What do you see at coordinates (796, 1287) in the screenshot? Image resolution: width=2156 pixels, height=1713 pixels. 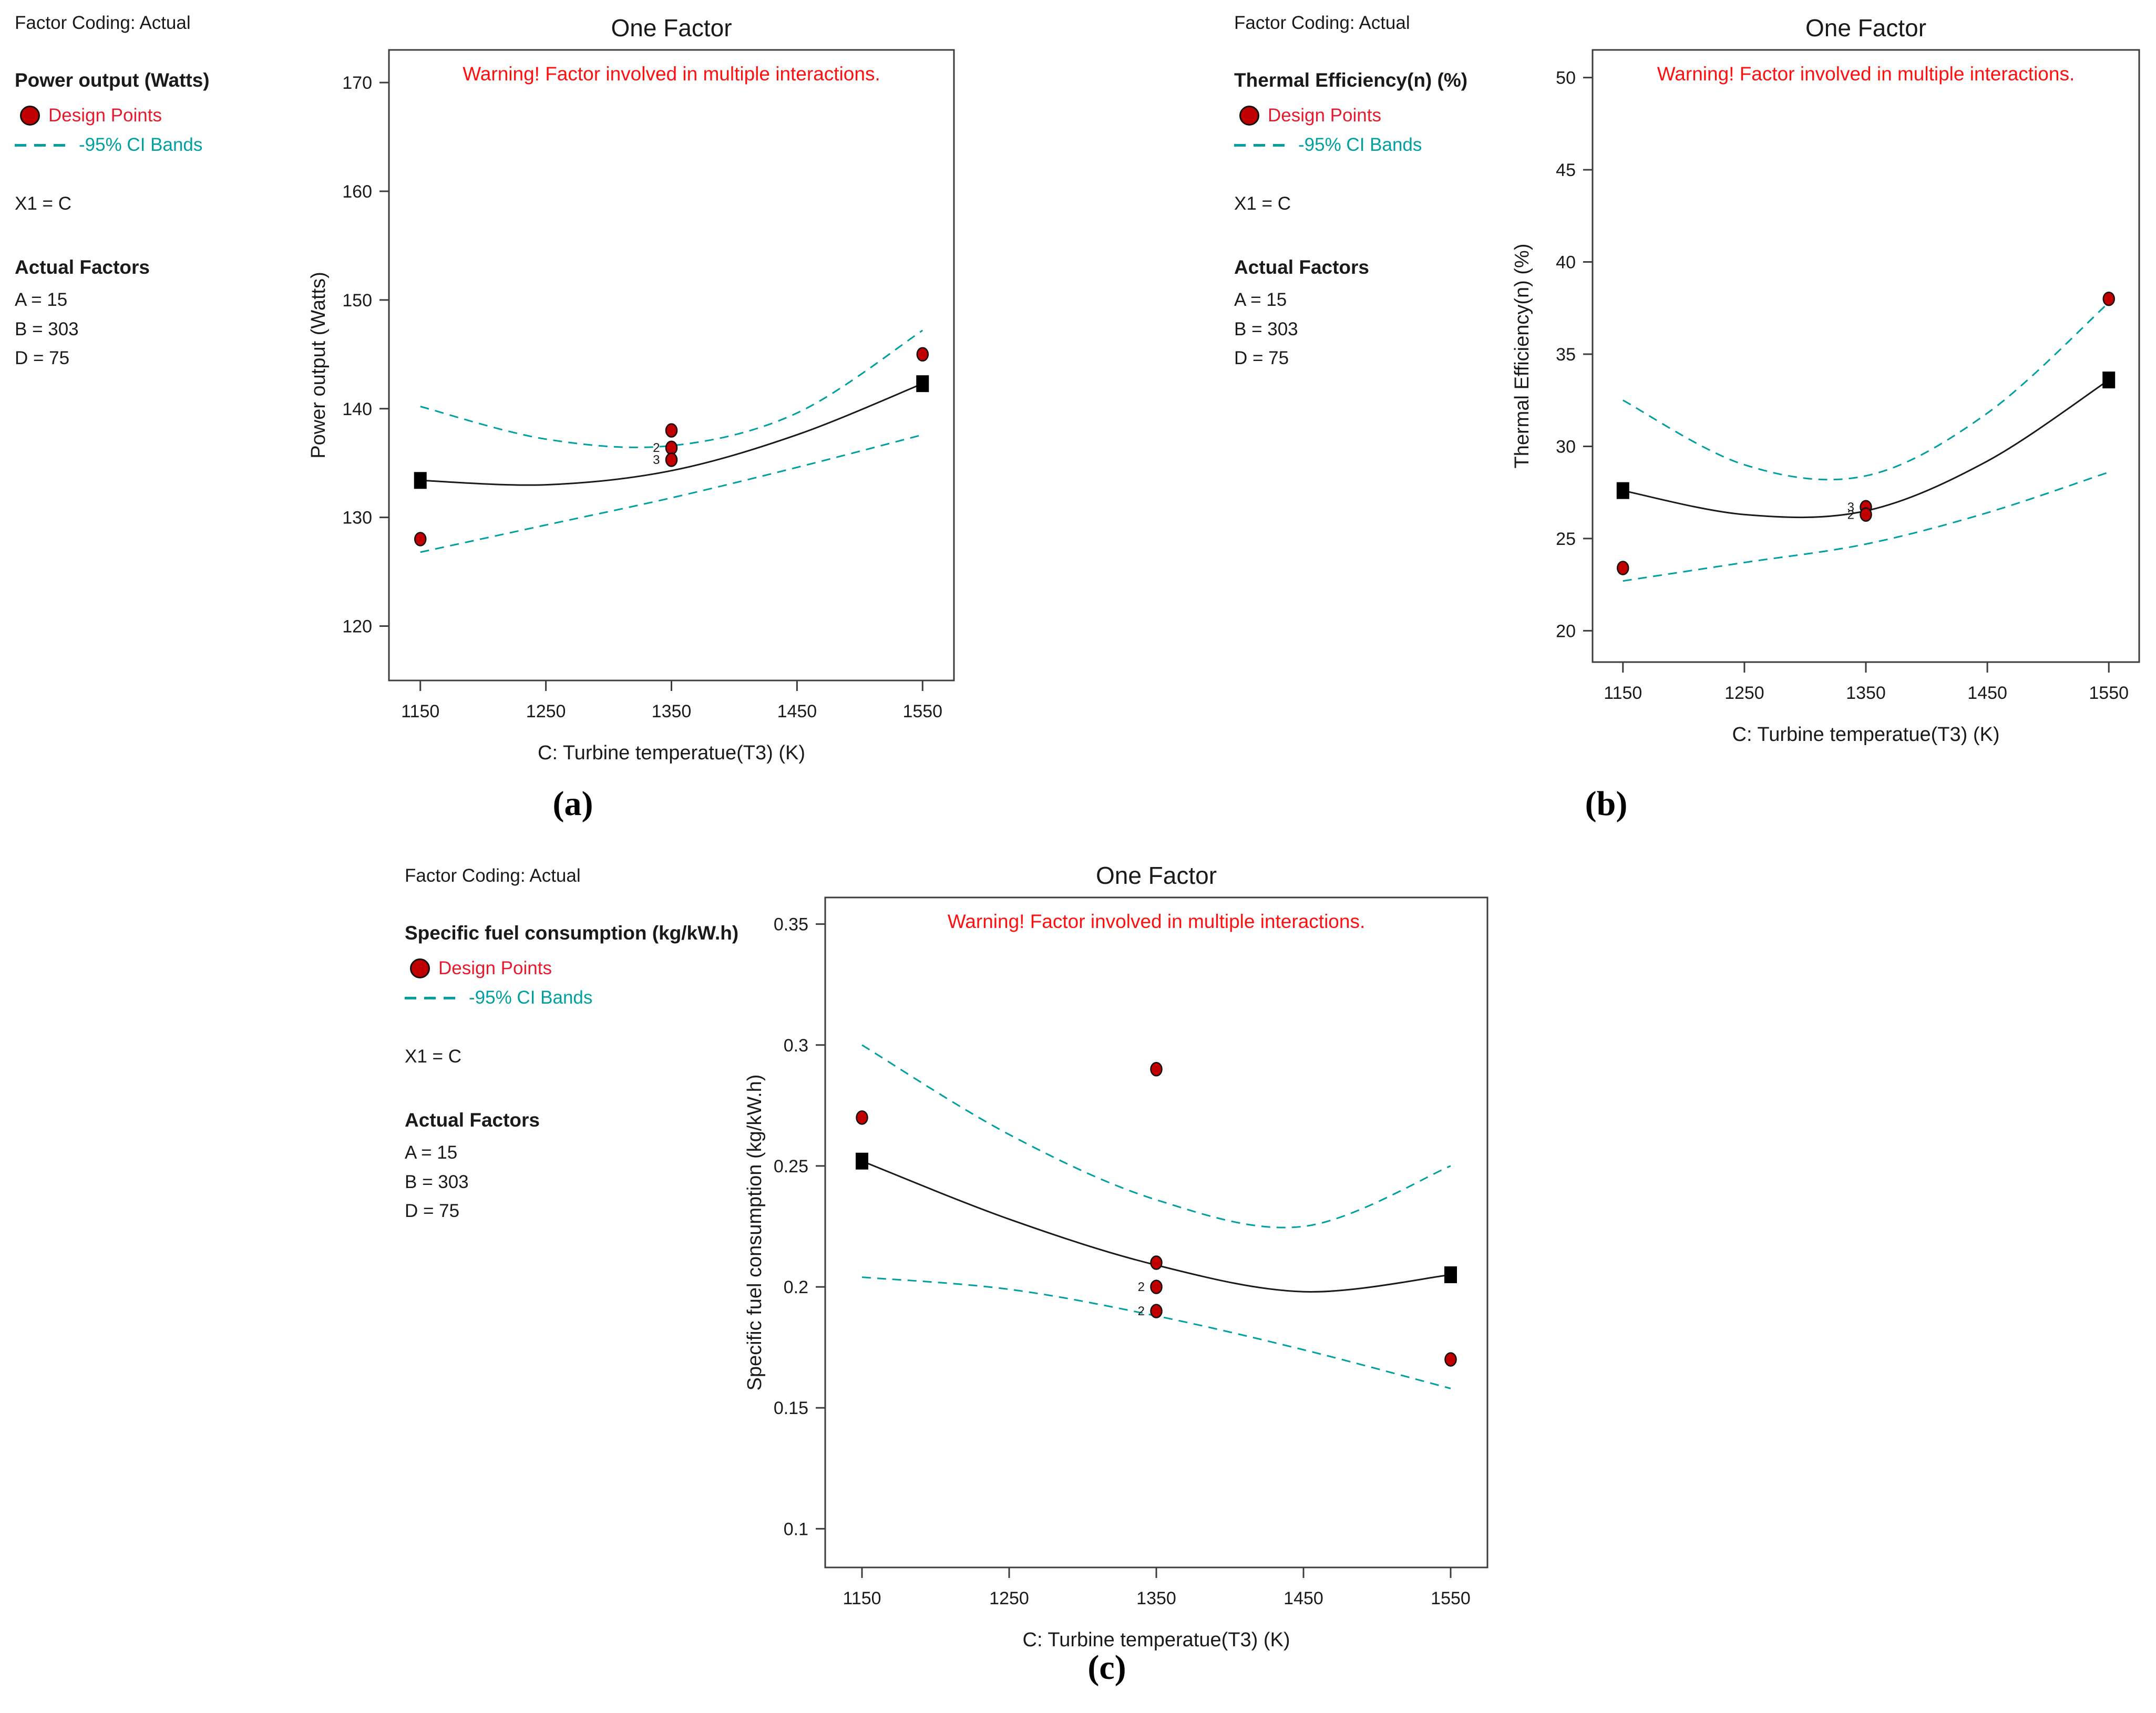 I see `y-tick-label: 0.2` at bounding box center [796, 1287].